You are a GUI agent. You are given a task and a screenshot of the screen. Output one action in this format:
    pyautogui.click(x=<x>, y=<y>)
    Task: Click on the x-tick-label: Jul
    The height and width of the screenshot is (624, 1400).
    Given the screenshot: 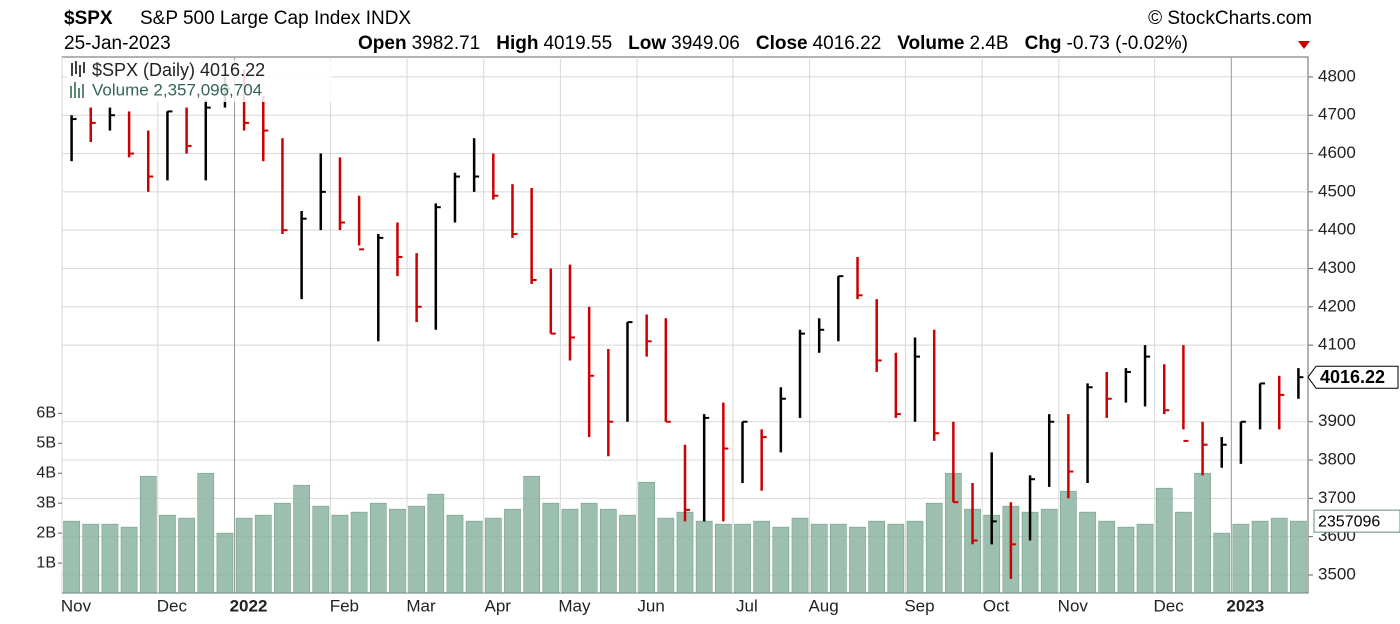 What is the action you would take?
    pyautogui.click(x=747, y=605)
    